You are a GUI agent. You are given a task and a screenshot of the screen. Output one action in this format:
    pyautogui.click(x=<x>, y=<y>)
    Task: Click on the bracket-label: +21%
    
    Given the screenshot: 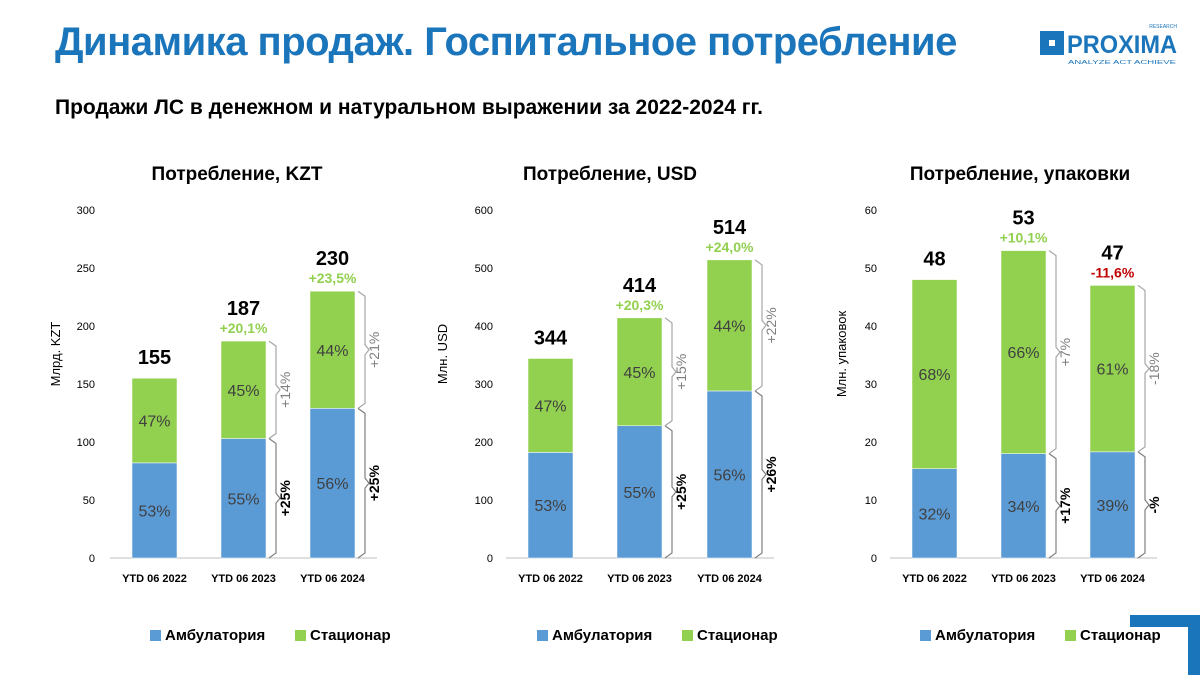 What is the action you would take?
    pyautogui.click(x=374, y=350)
    